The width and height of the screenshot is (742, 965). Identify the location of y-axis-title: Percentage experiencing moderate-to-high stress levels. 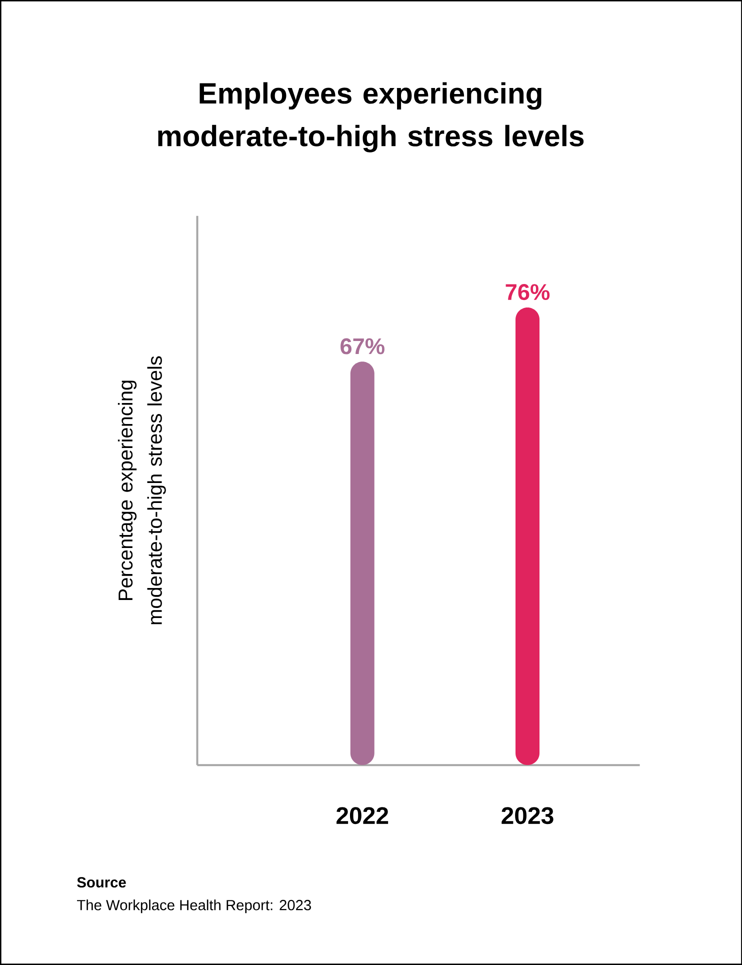
(142, 490).